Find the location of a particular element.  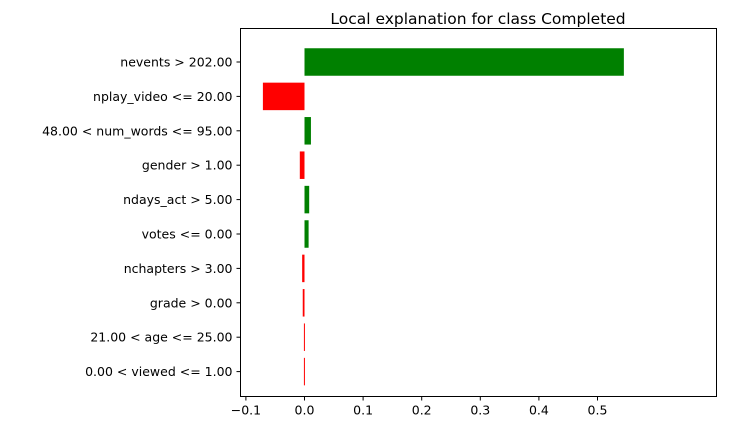

y-tick-label-1: nplay_video <= 20.00 is located at coordinates (163, 96).